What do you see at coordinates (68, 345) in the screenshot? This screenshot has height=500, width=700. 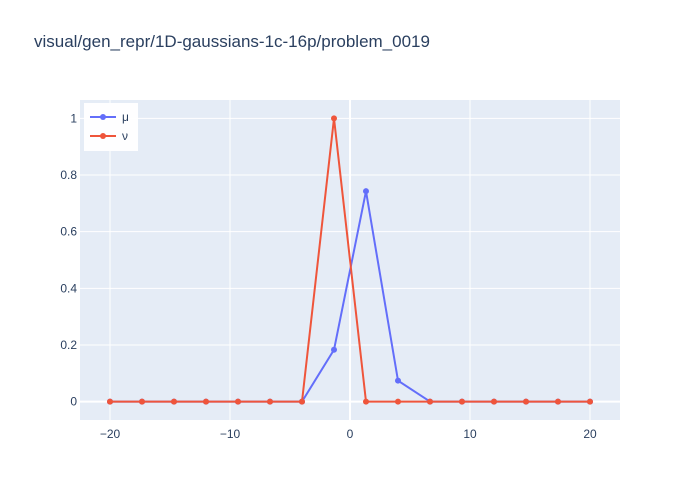 I see `y-tick-label: 0.2` at bounding box center [68, 345].